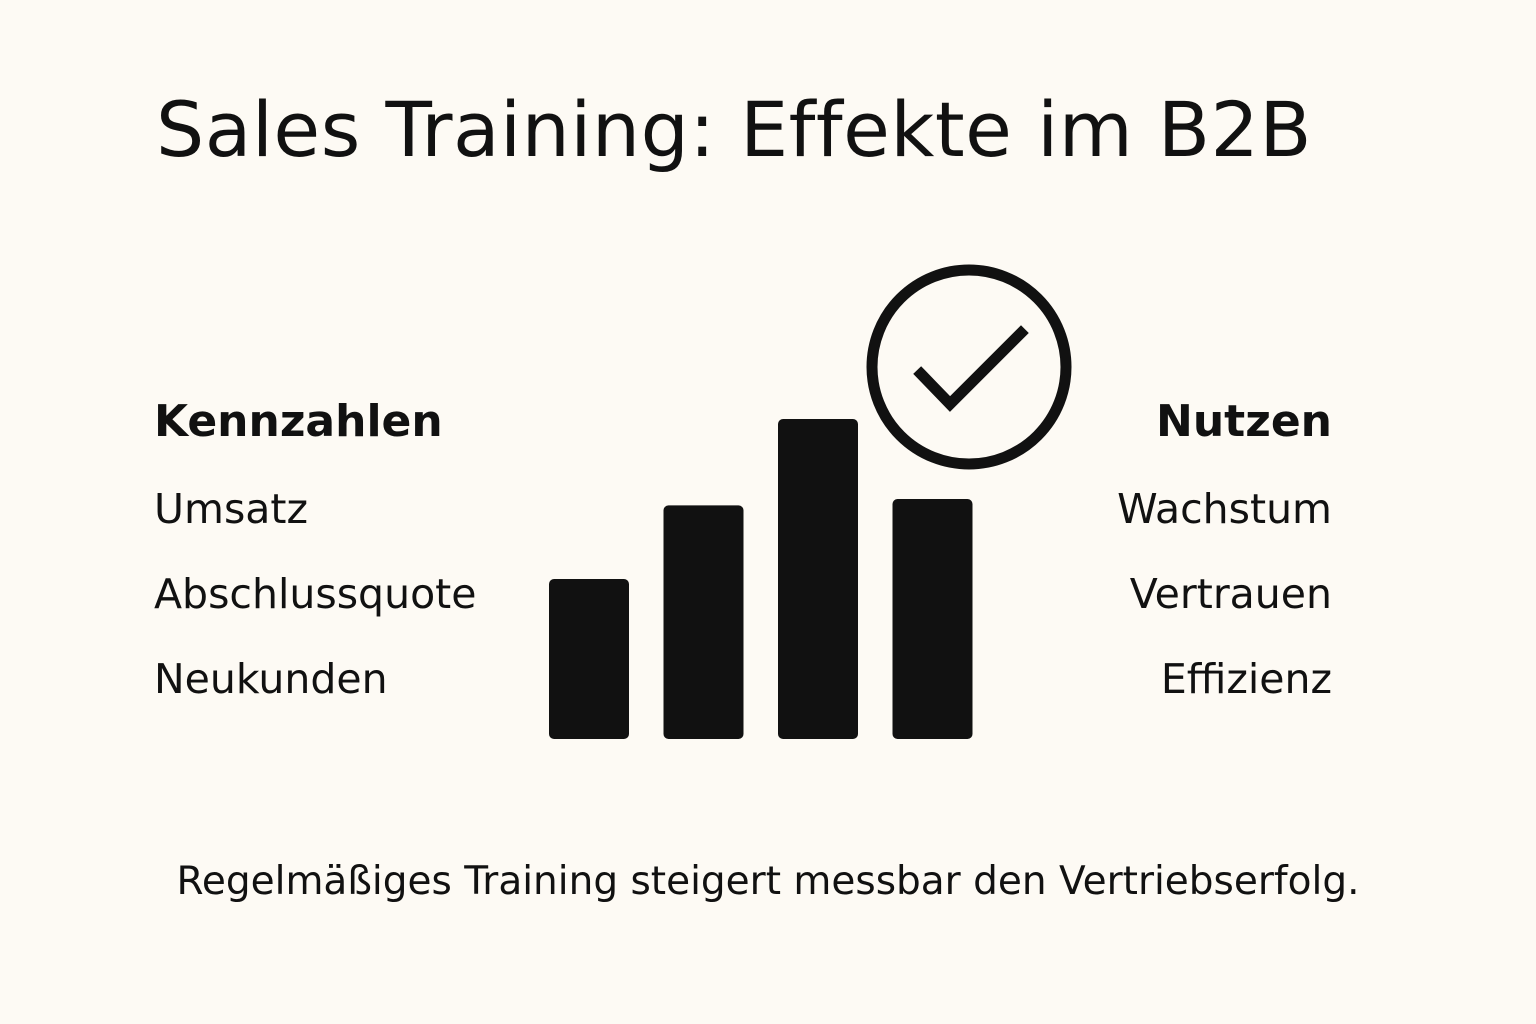 The width and height of the screenshot is (1536, 1024). What do you see at coordinates (1224, 509) in the screenshot?
I see `nutzen-item-wachstum: Wachstum` at bounding box center [1224, 509].